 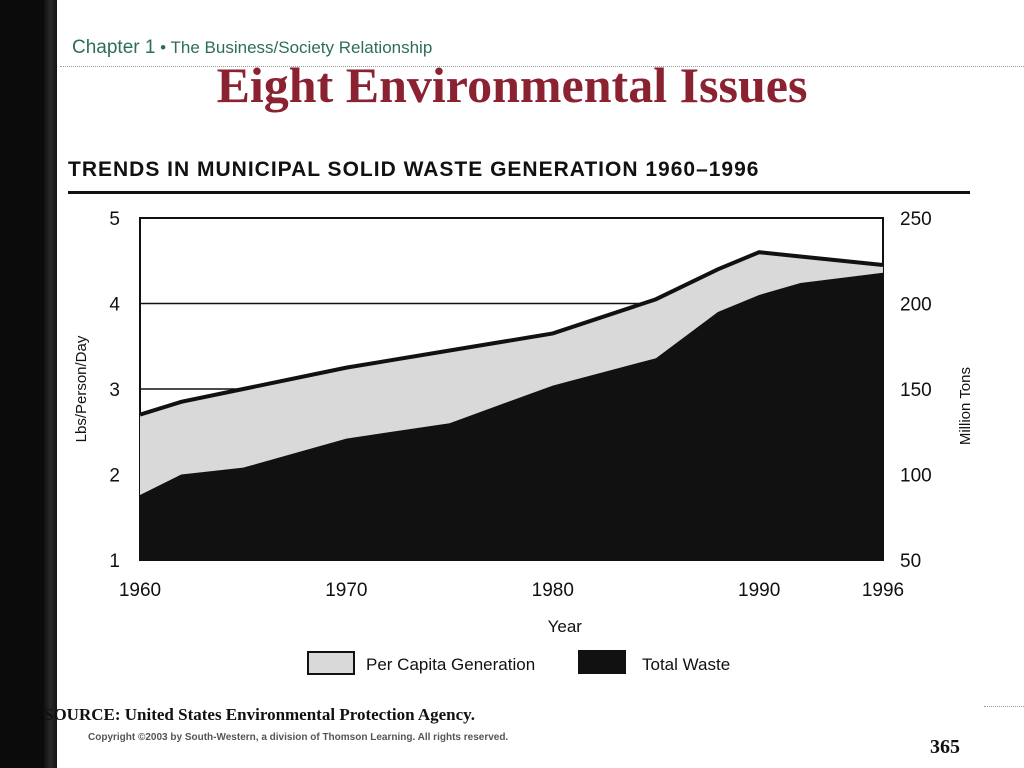 What do you see at coordinates (602, 662) in the screenshot?
I see `legend-swatch-total-waste` at bounding box center [602, 662].